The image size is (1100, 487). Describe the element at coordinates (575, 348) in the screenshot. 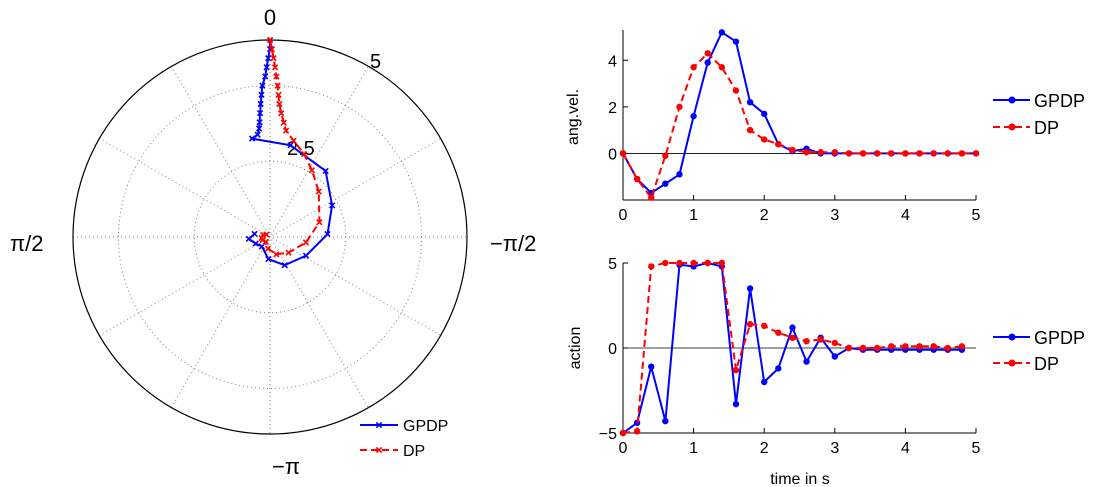

I see `action-ylabel: action` at that location.